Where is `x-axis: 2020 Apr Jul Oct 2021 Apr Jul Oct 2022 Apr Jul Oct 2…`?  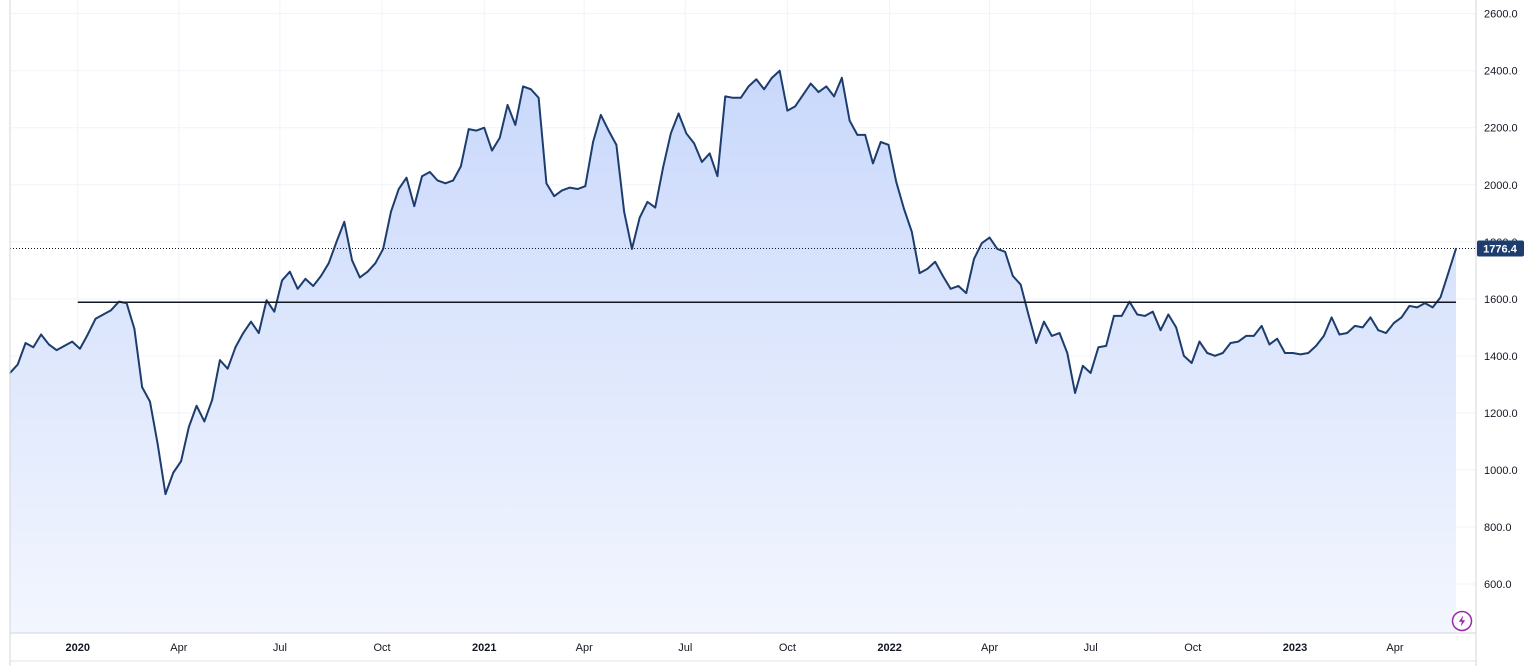 x-axis: 2020 Apr Jul Oct 2021 Apr Jul Oct 2022 Apr Jul Oct 2… is located at coordinates (735, 648).